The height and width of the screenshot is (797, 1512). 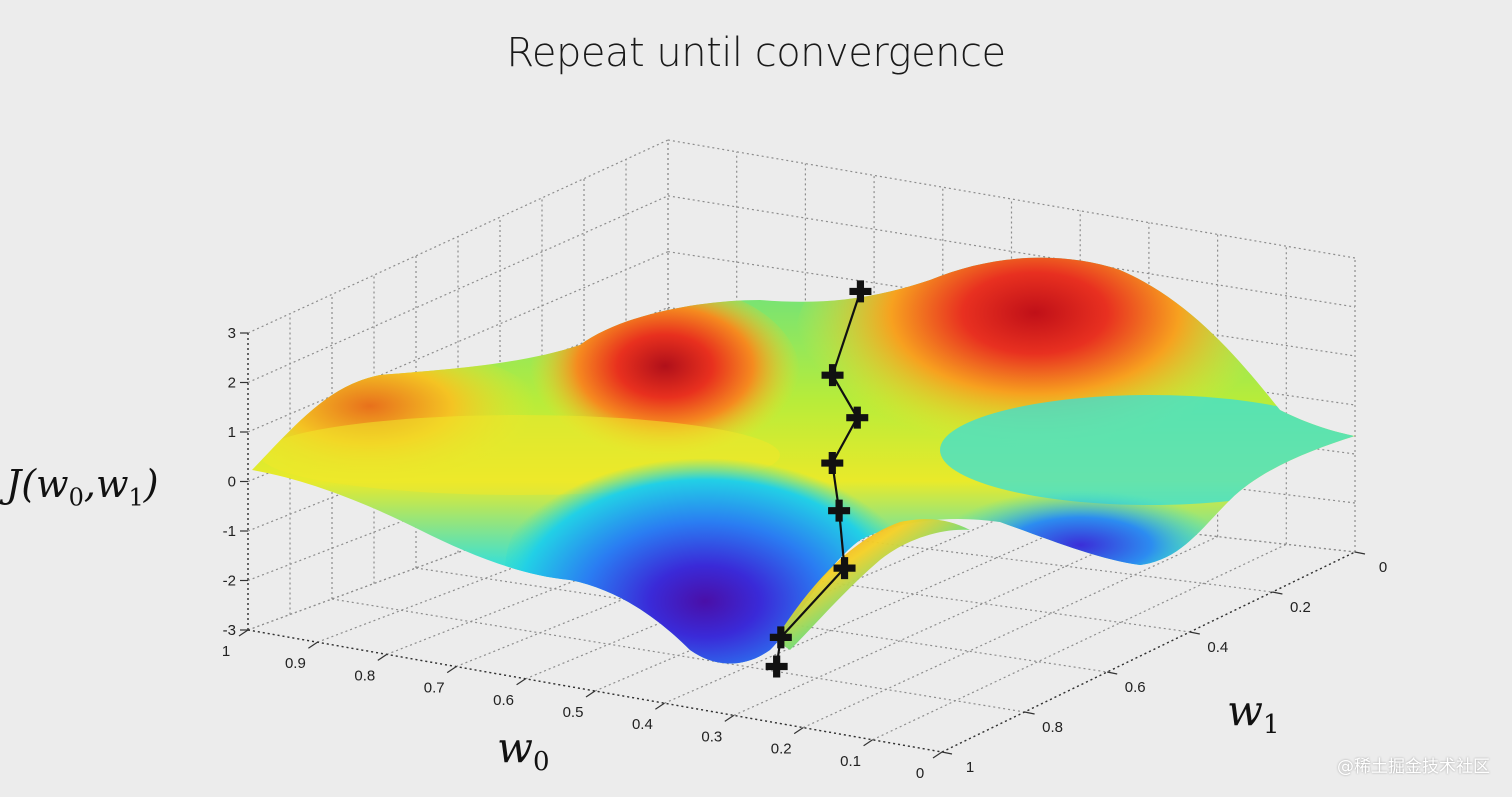 What do you see at coordinates (1413, 767) in the screenshot?
I see `watermark: @稀土掘金技术社区` at bounding box center [1413, 767].